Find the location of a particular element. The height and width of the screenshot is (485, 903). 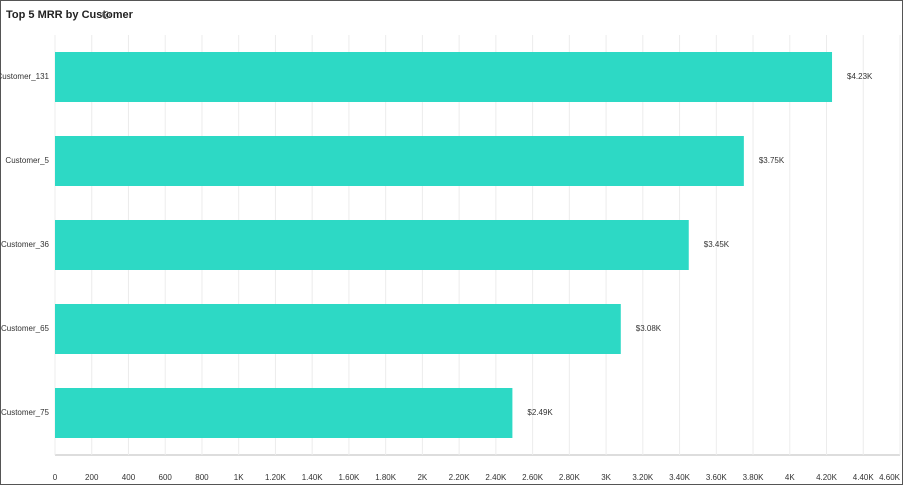

chart-title: Top 5 MRR by Customer is located at coordinates (70, 15).